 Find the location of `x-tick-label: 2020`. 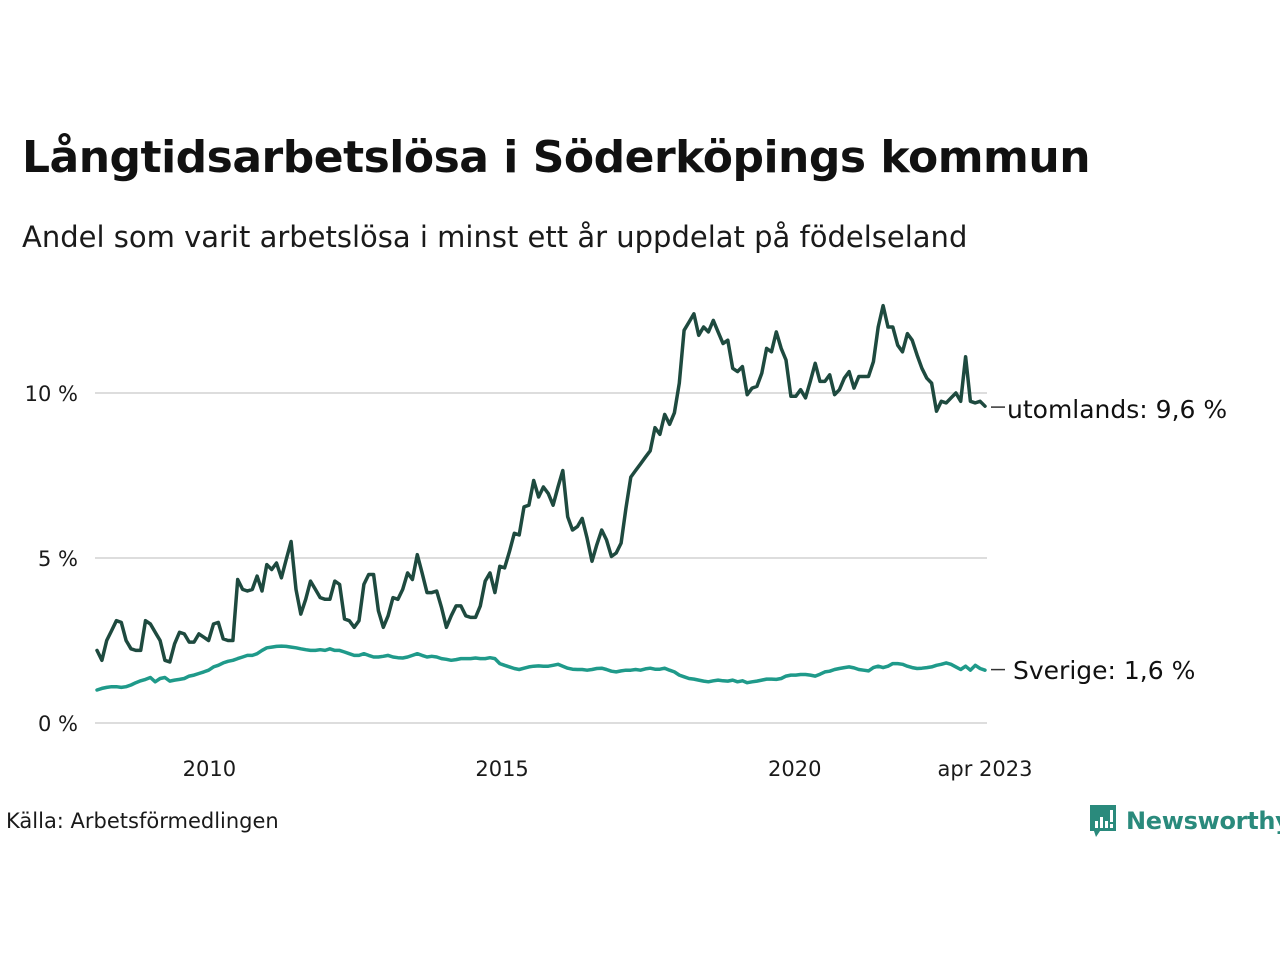

x-tick-label: 2020 is located at coordinates (794, 769).